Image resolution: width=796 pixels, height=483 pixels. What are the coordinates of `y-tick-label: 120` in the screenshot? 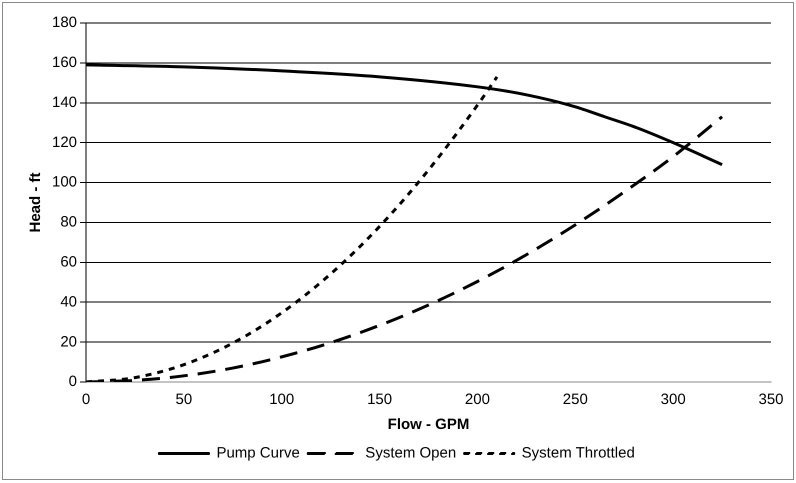 It's located at (65, 142).